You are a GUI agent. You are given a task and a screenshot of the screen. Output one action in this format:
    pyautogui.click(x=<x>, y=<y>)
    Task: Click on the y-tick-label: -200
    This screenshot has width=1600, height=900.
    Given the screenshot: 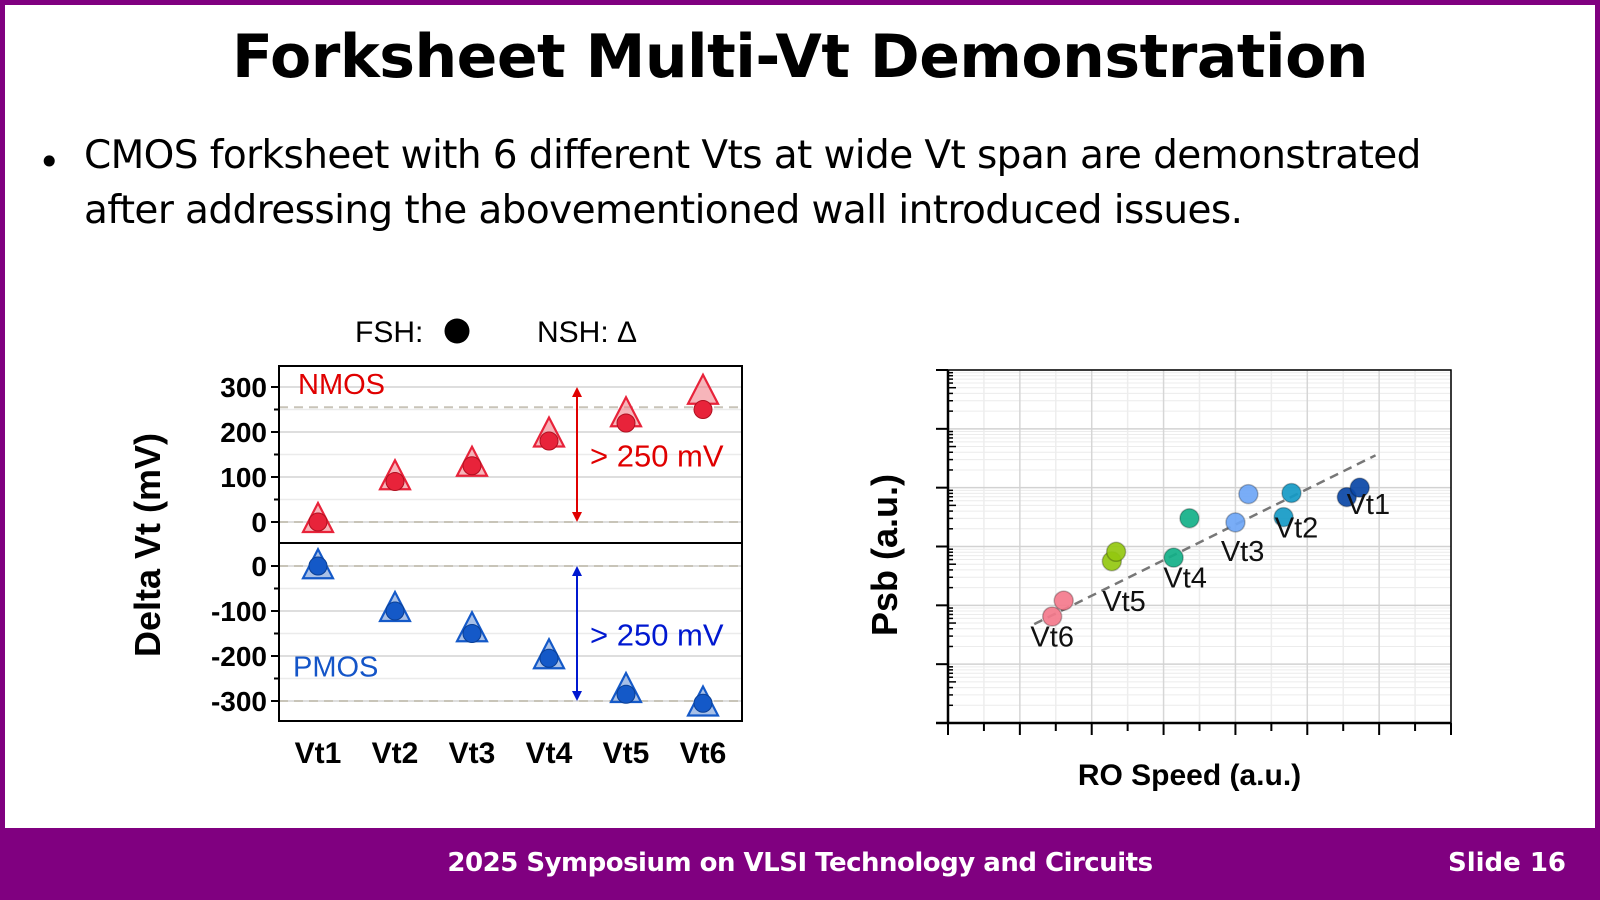 What is the action you would take?
    pyautogui.click(x=239, y=656)
    